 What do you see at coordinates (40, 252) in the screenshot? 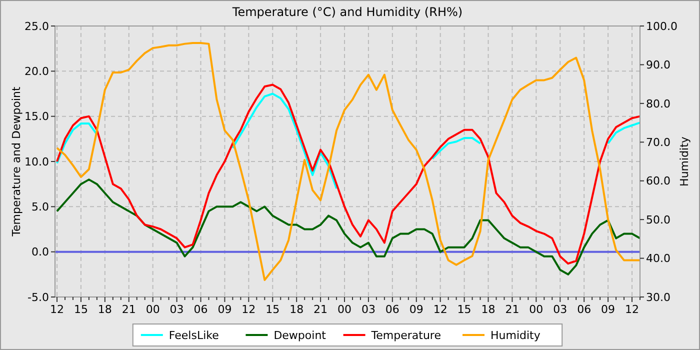
I see `y-tick-label: 0.0` at bounding box center [40, 252].